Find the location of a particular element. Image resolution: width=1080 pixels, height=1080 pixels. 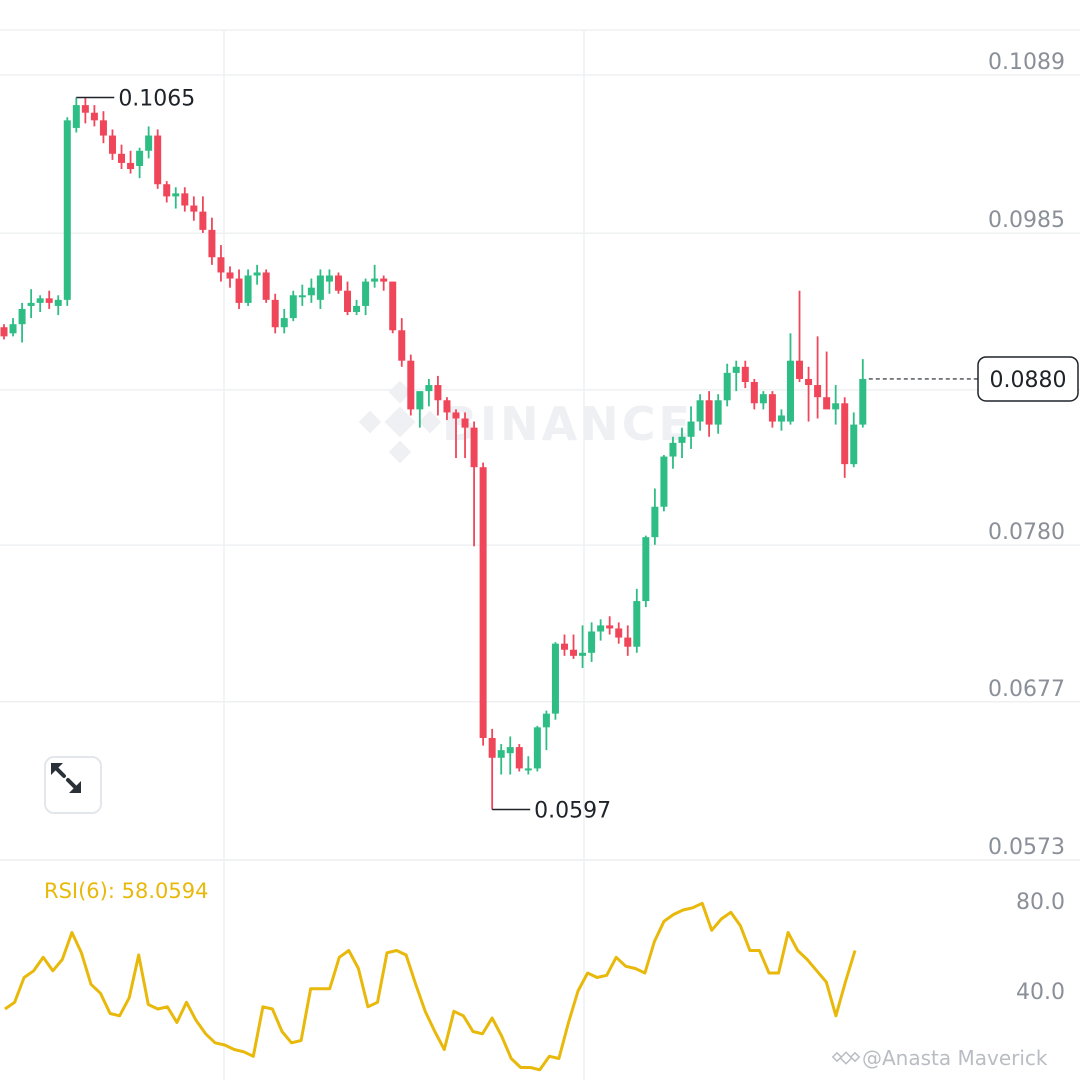

price-tick-label: 0.0985 is located at coordinates (1026, 220).